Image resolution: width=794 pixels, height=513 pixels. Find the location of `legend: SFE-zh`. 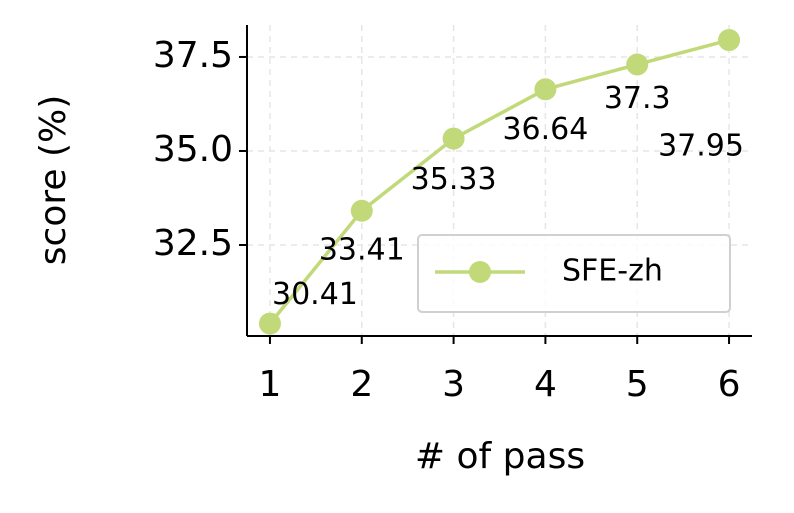

legend: SFE-zh is located at coordinates (574, 273).